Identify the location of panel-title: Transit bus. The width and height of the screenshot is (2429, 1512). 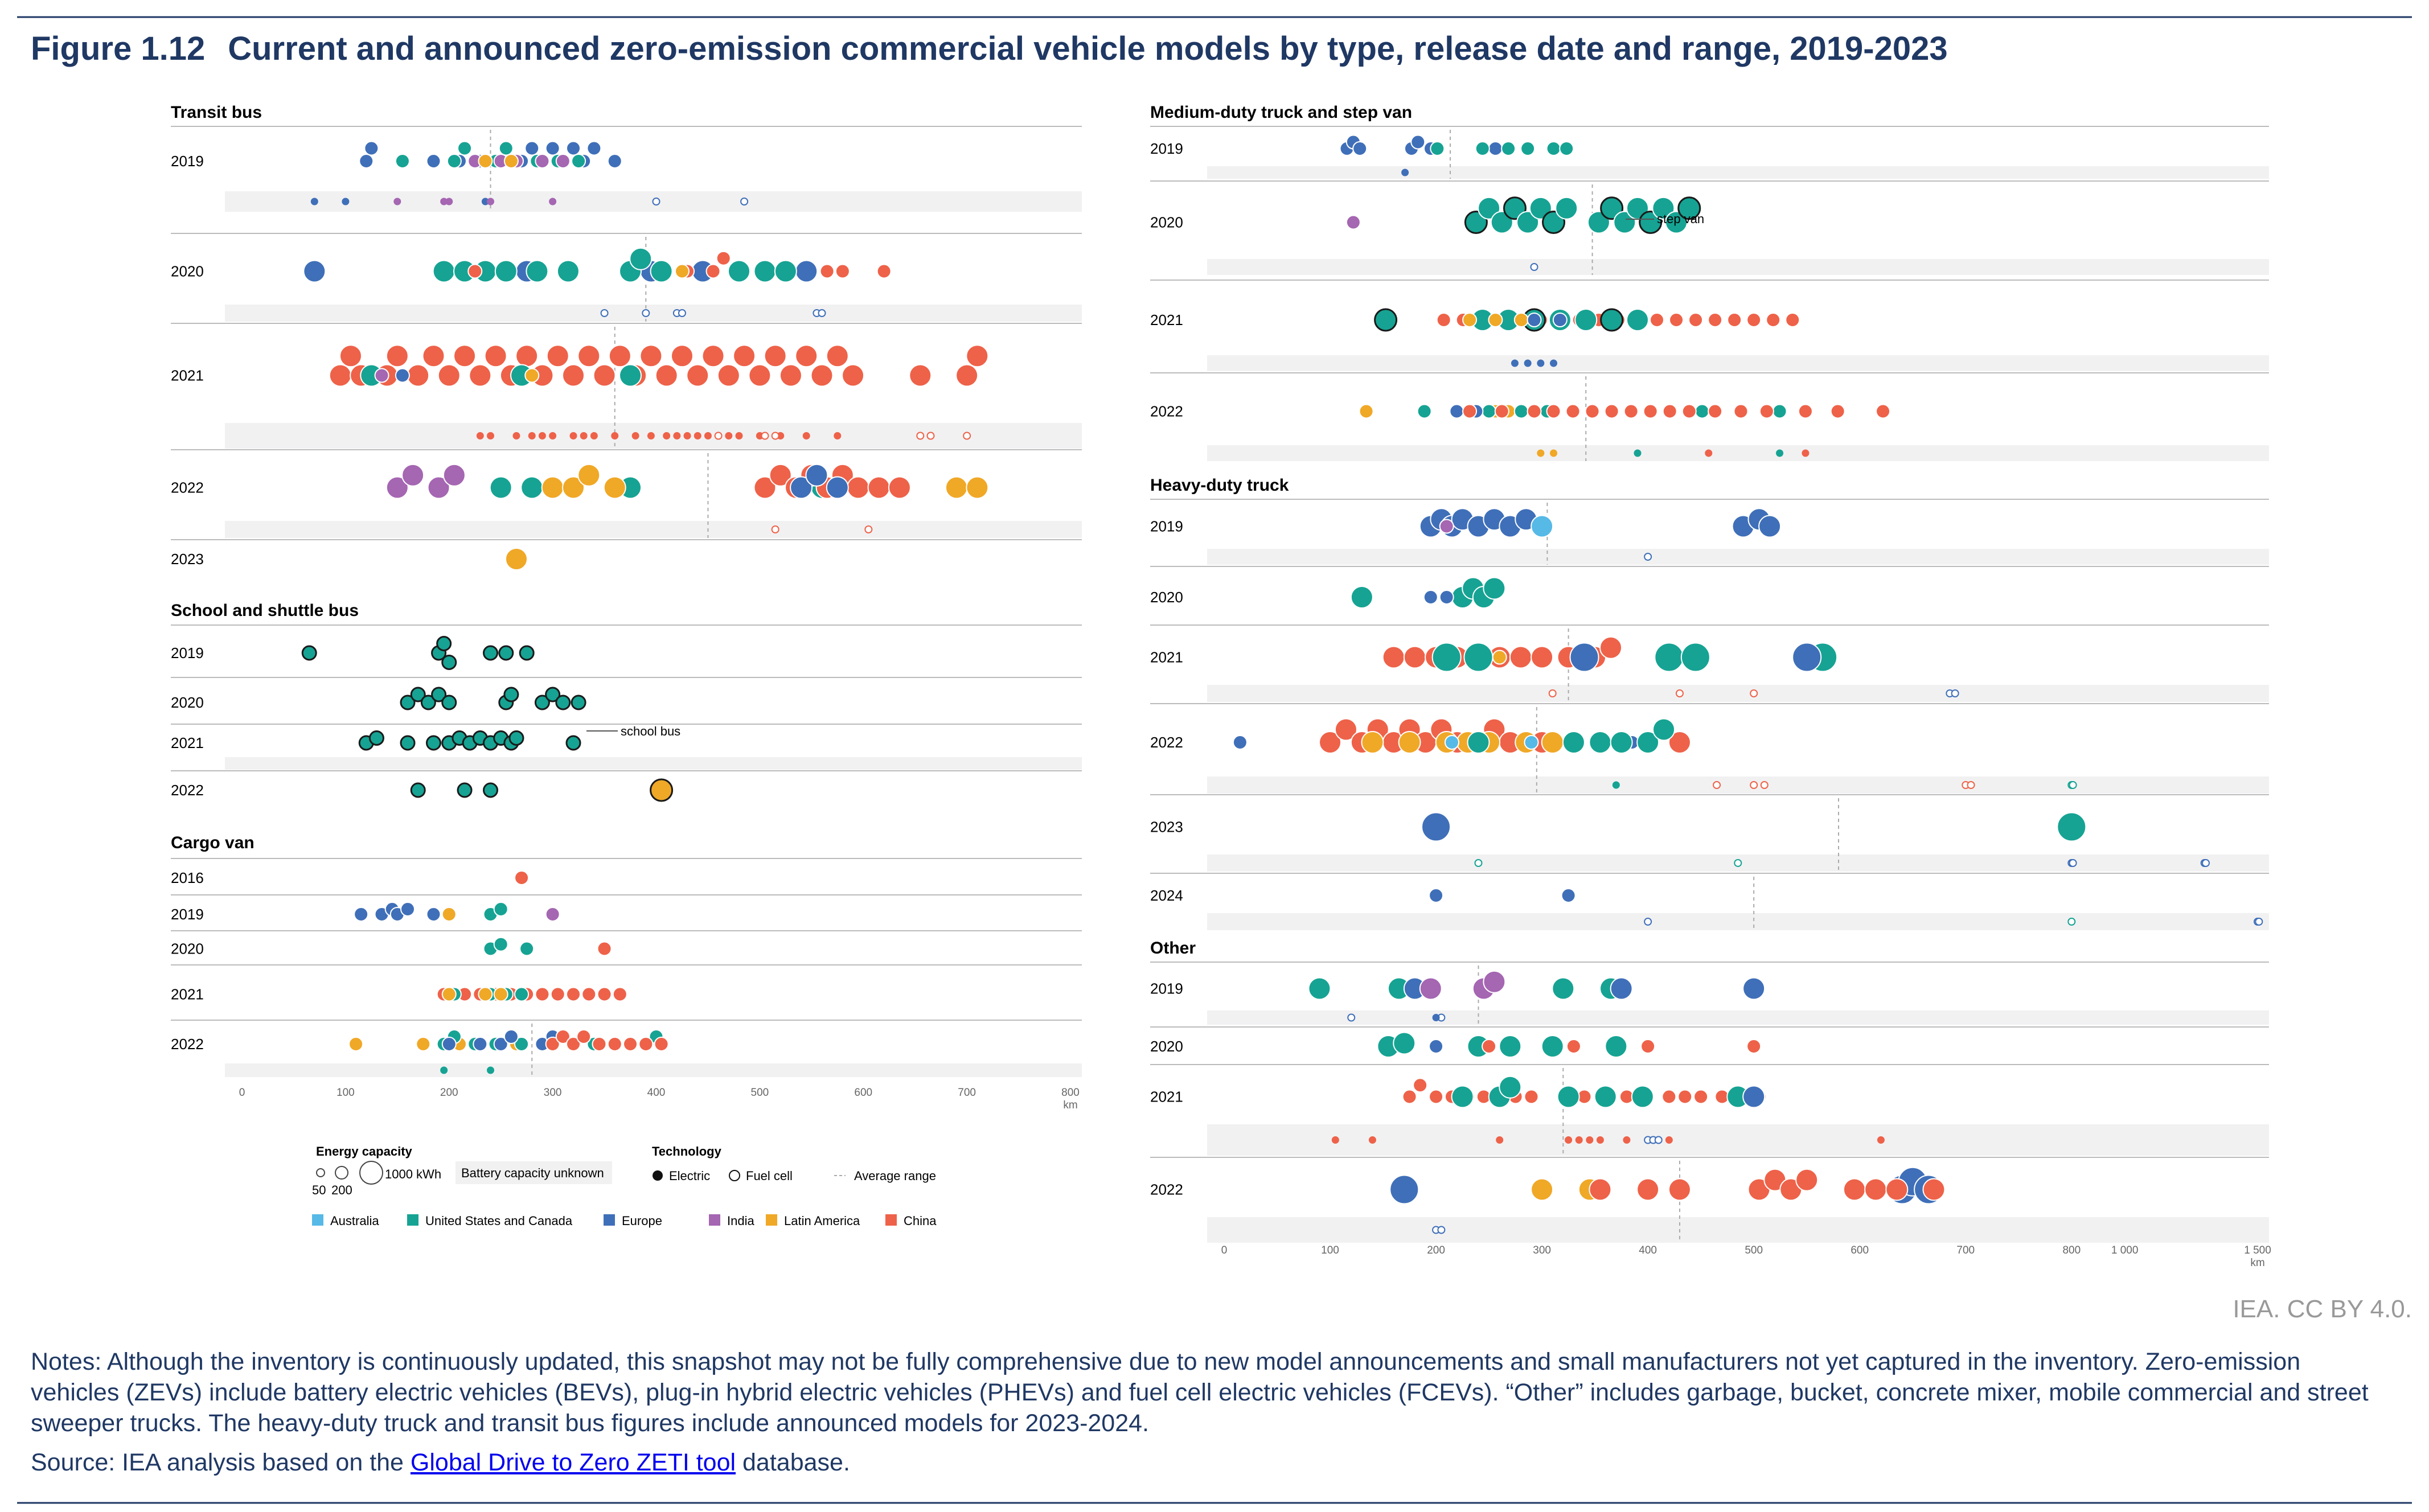
(216, 112).